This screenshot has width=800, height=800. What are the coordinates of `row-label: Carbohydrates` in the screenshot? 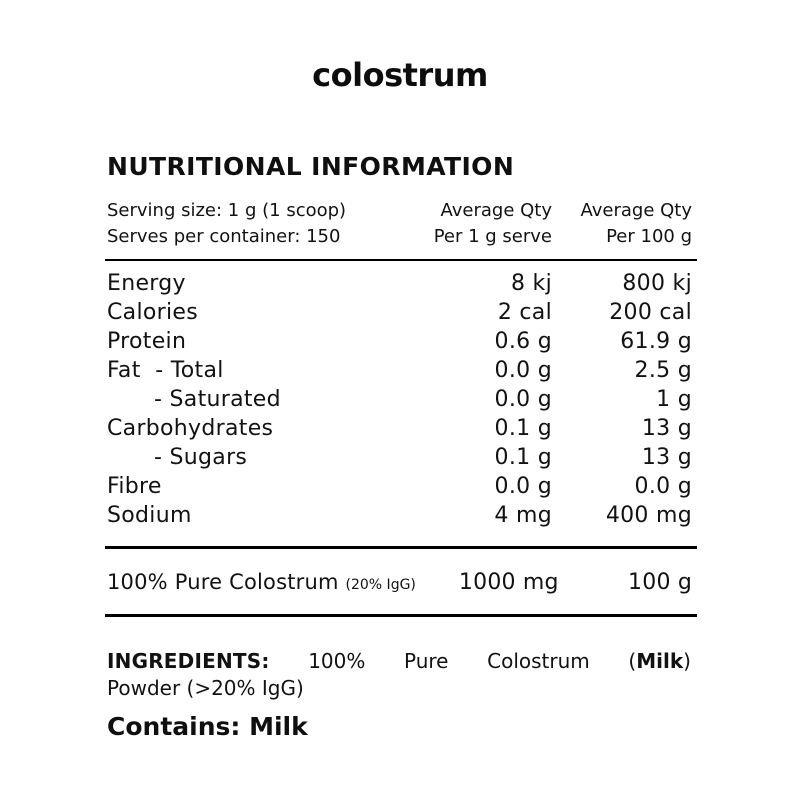 It's located at (190, 428).